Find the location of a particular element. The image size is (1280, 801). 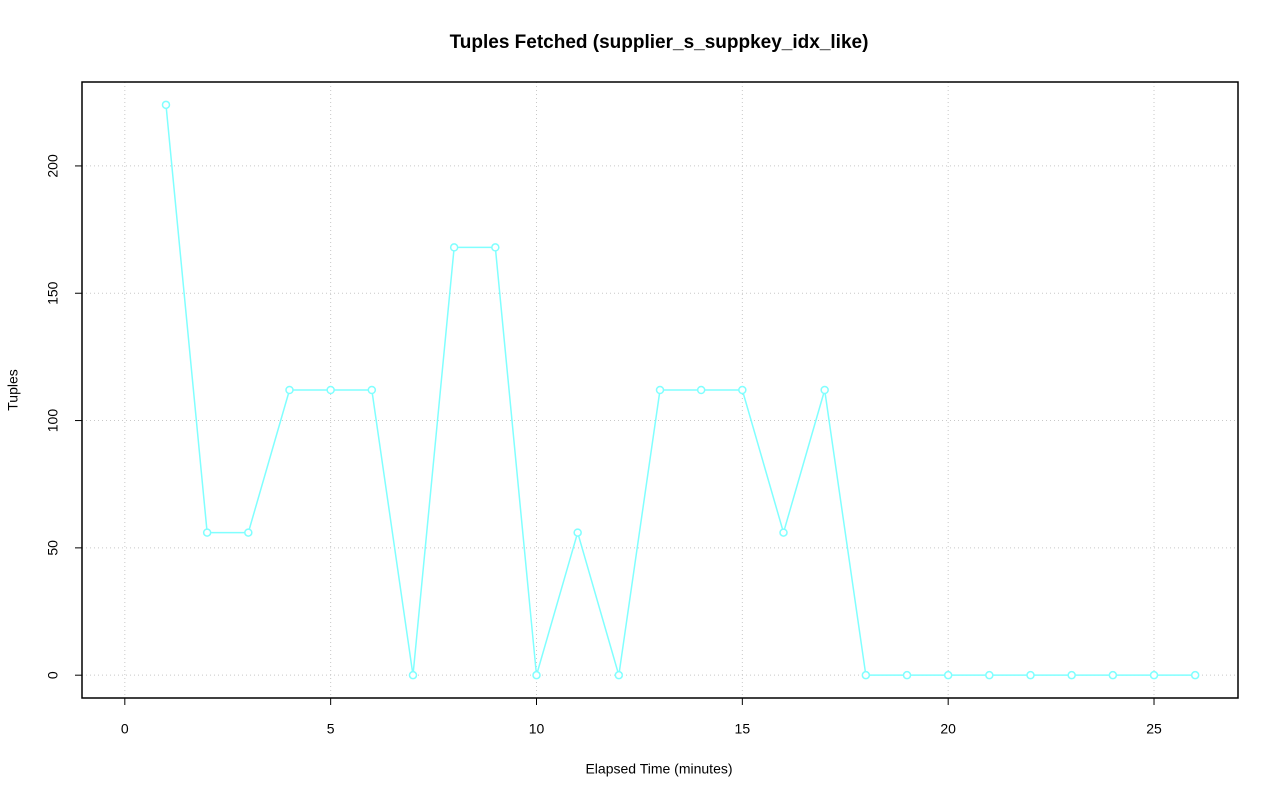

x-tick-label: 25 is located at coordinates (1154, 729).